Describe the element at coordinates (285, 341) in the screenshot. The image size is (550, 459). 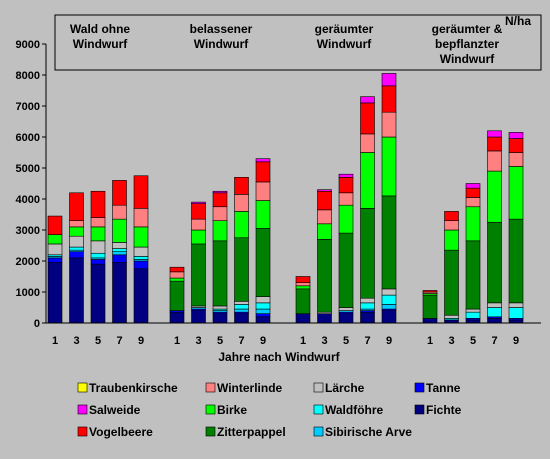
I see `x-axis-ticks: 1 3 5 7 9 1 3 5 7 9 1 3 5 7 9 1 3 5 7 9` at that location.